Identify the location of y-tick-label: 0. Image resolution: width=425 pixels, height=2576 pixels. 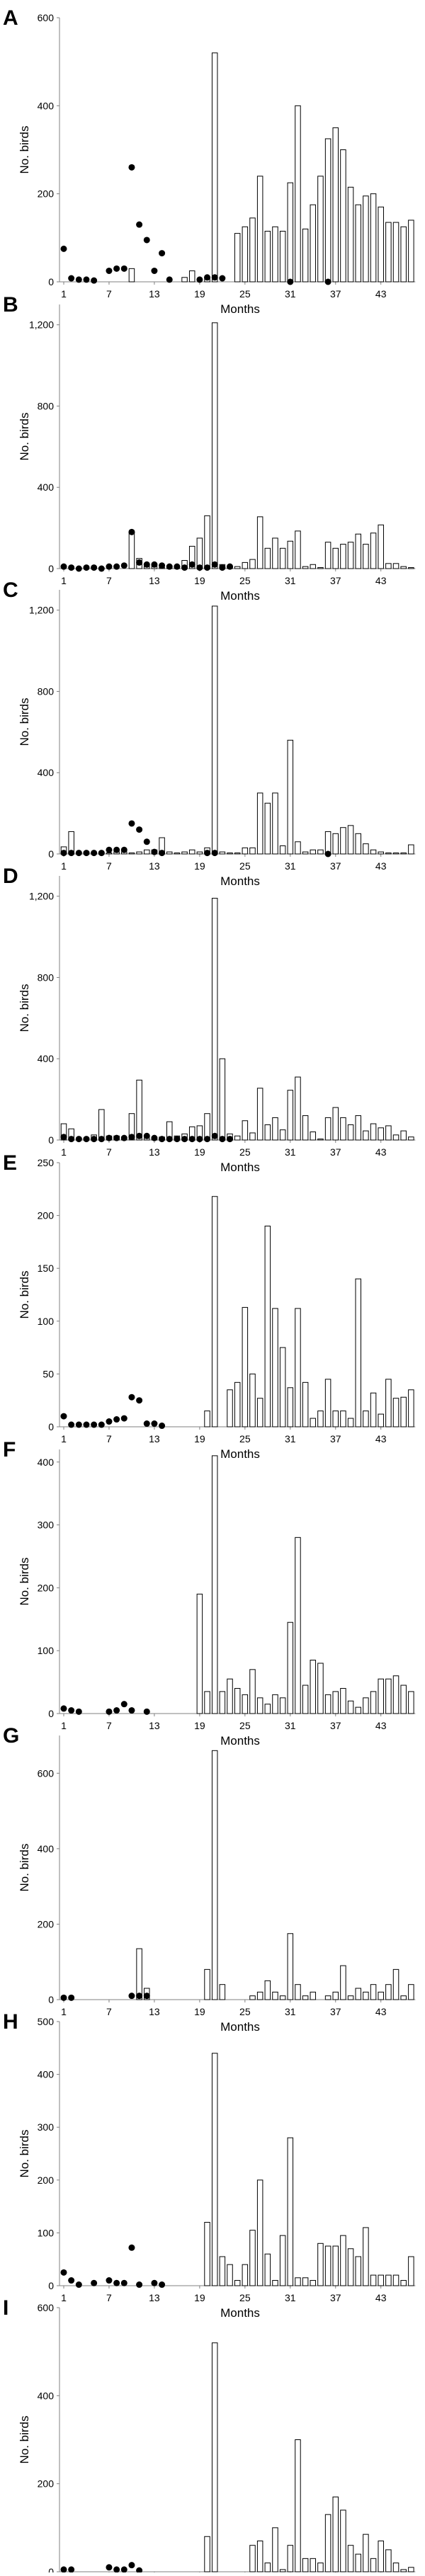
(51, 1426).